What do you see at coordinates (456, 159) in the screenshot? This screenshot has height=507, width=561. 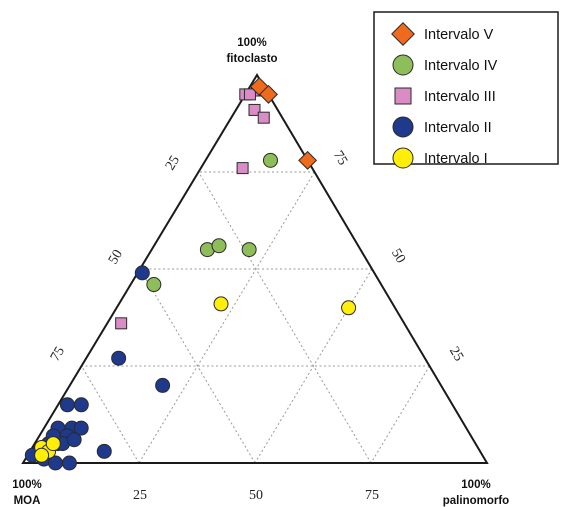 I see `legend-label-intervalo-i: Intervalo I` at bounding box center [456, 159].